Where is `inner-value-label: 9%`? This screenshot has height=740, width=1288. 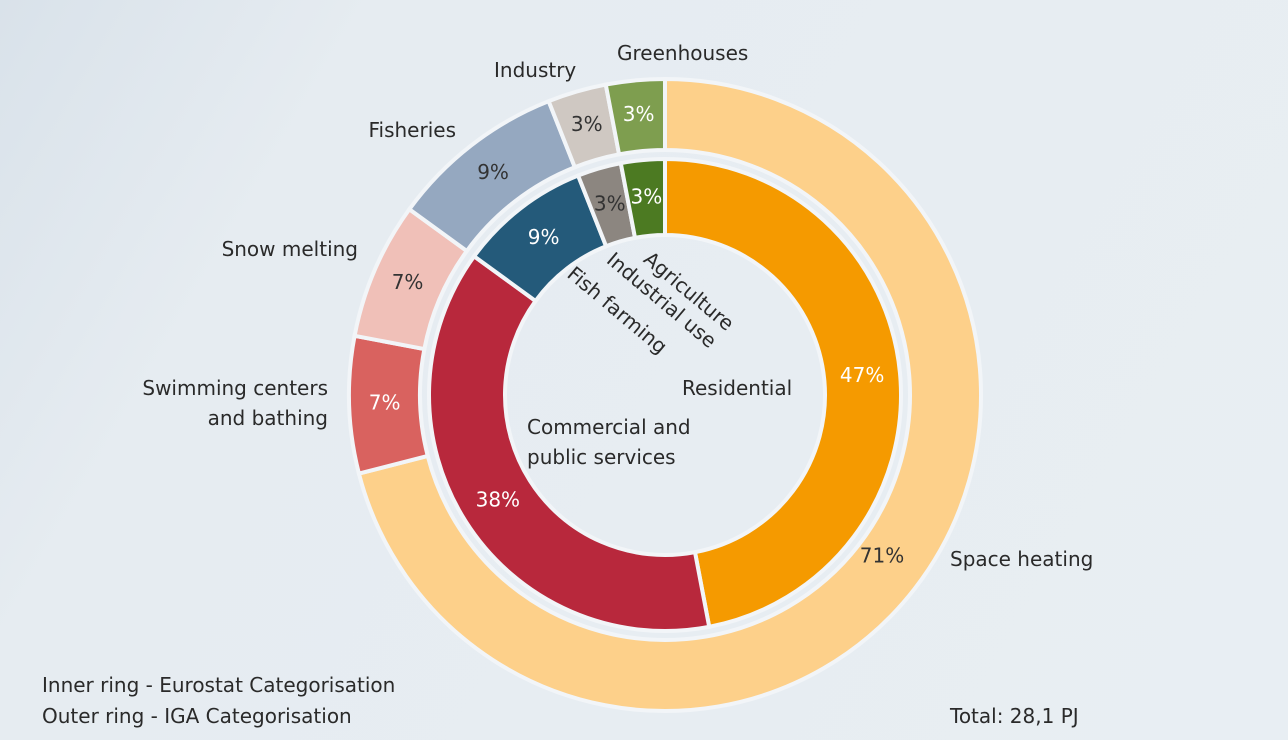 inner-value-label: 9% is located at coordinates (544, 237).